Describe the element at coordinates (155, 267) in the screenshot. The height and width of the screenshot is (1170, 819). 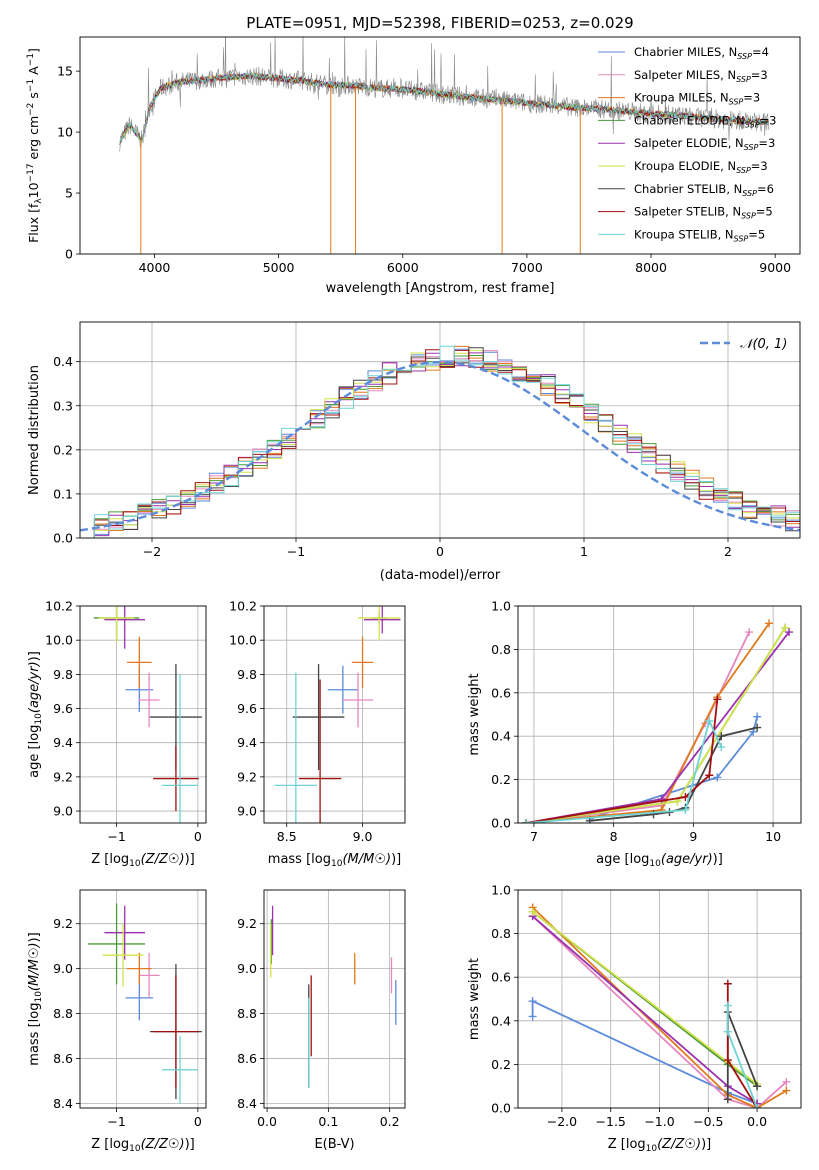
I see `x-tick-label: 4000` at that location.